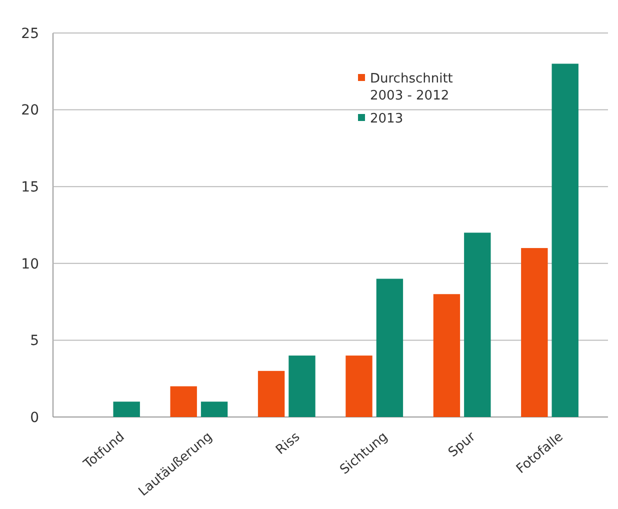 The width and height of the screenshot is (618, 509). I want to click on y-tick-label: 20, so click(30, 110).